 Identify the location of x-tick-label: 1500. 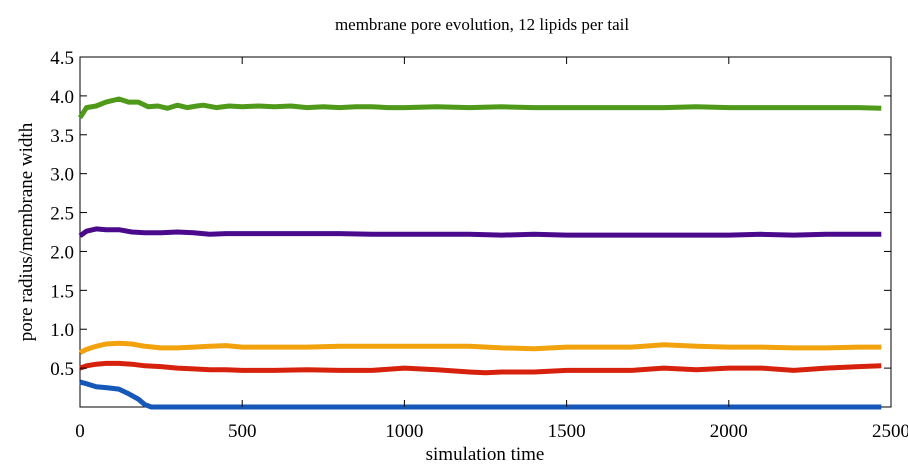
(567, 431).